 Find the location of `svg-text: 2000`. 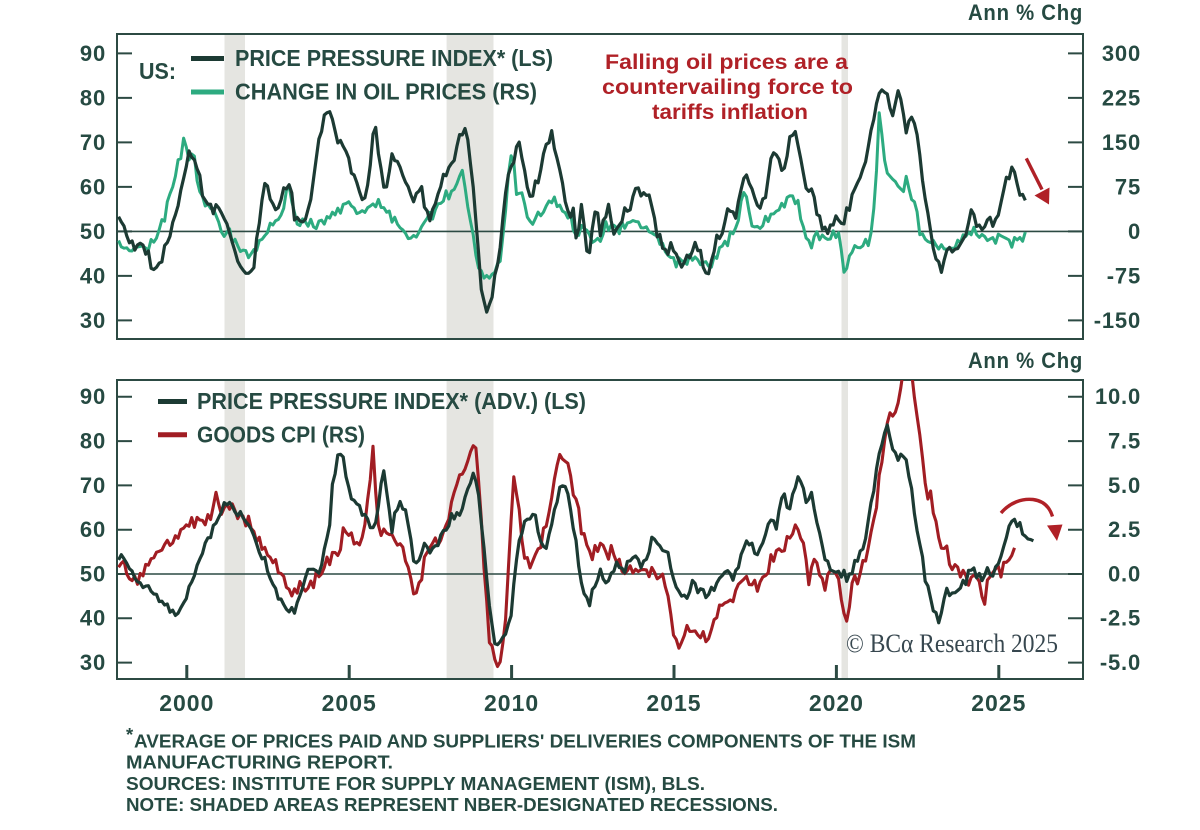

svg-text: 2000 is located at coordinates (186, 703).